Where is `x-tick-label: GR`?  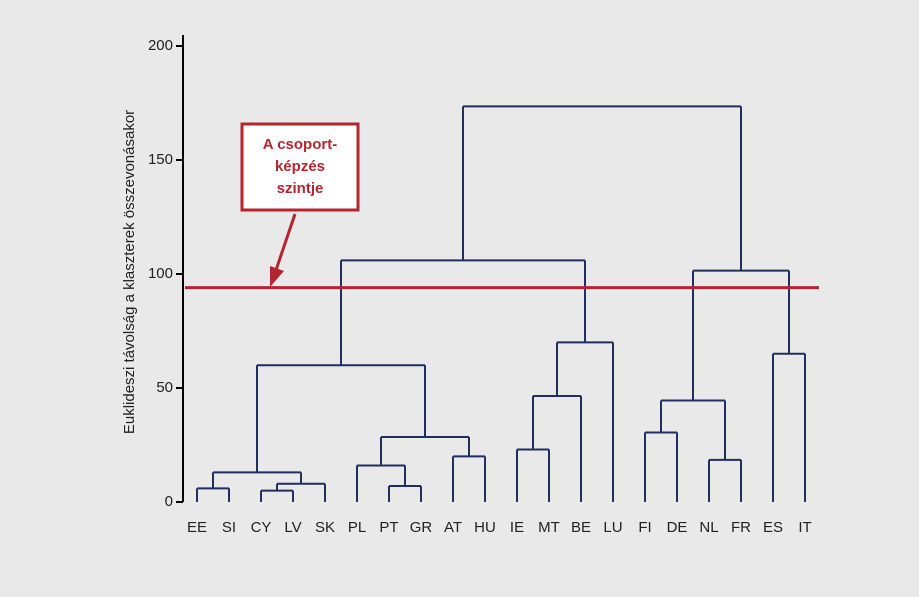
x-tick-label: GR is located at coordinates (421, 527).